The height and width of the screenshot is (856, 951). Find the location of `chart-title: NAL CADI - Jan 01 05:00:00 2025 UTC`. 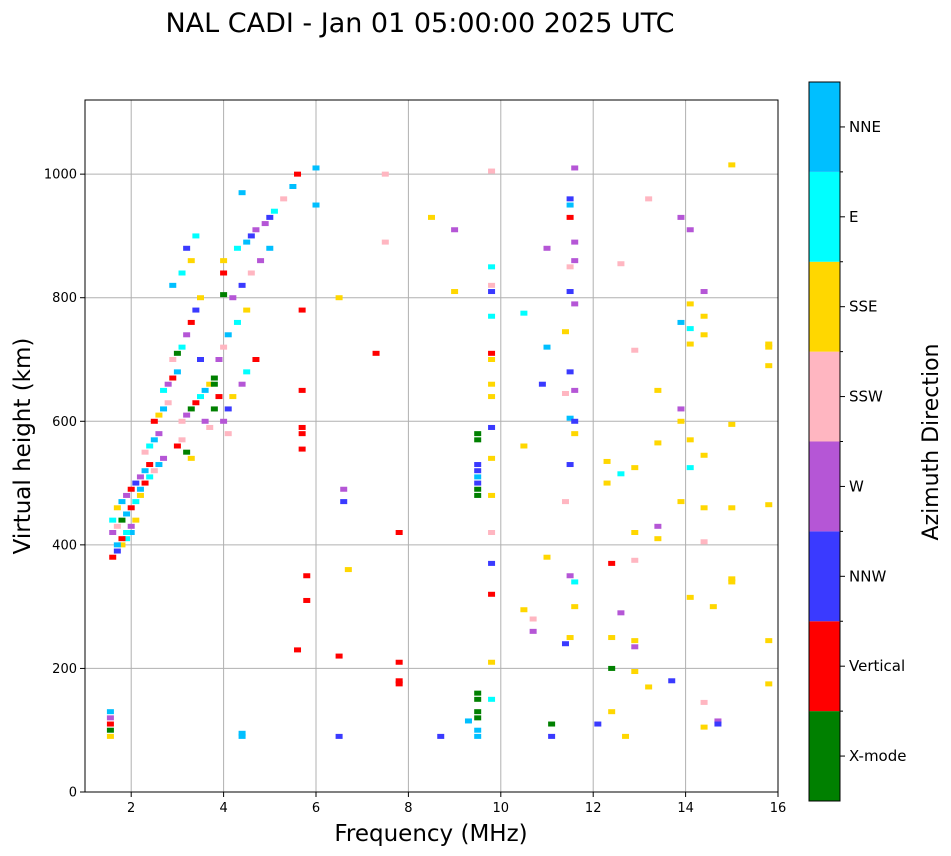

chart-title: NAL CADI - Jan 01 05:00:00 2025 UTC is located at coordinates (419, 23).